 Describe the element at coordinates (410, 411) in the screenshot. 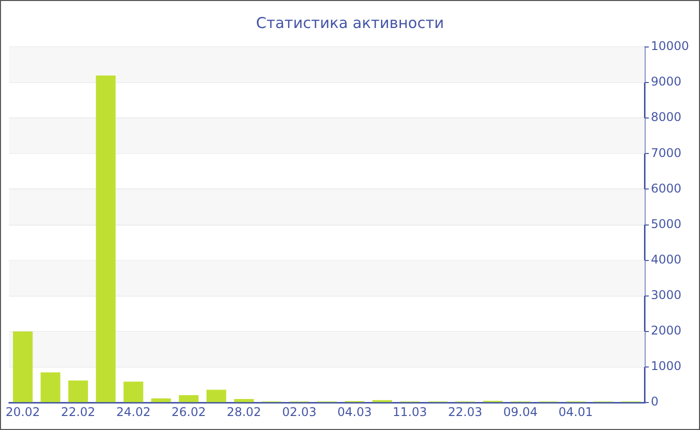

I see `x-tick-label: 11.03` at that location.